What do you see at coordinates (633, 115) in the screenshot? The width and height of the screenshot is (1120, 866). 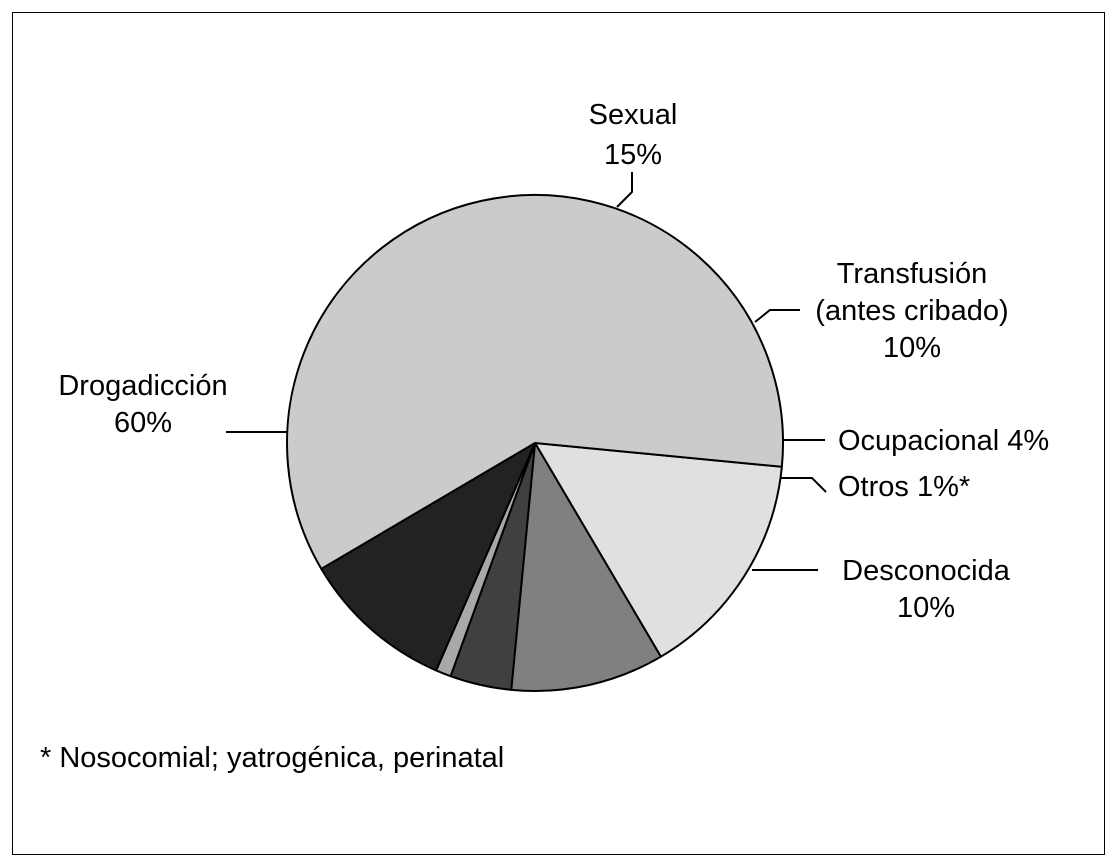 I see `slice-label-line: Sexual` at bounding box center [633, 115].